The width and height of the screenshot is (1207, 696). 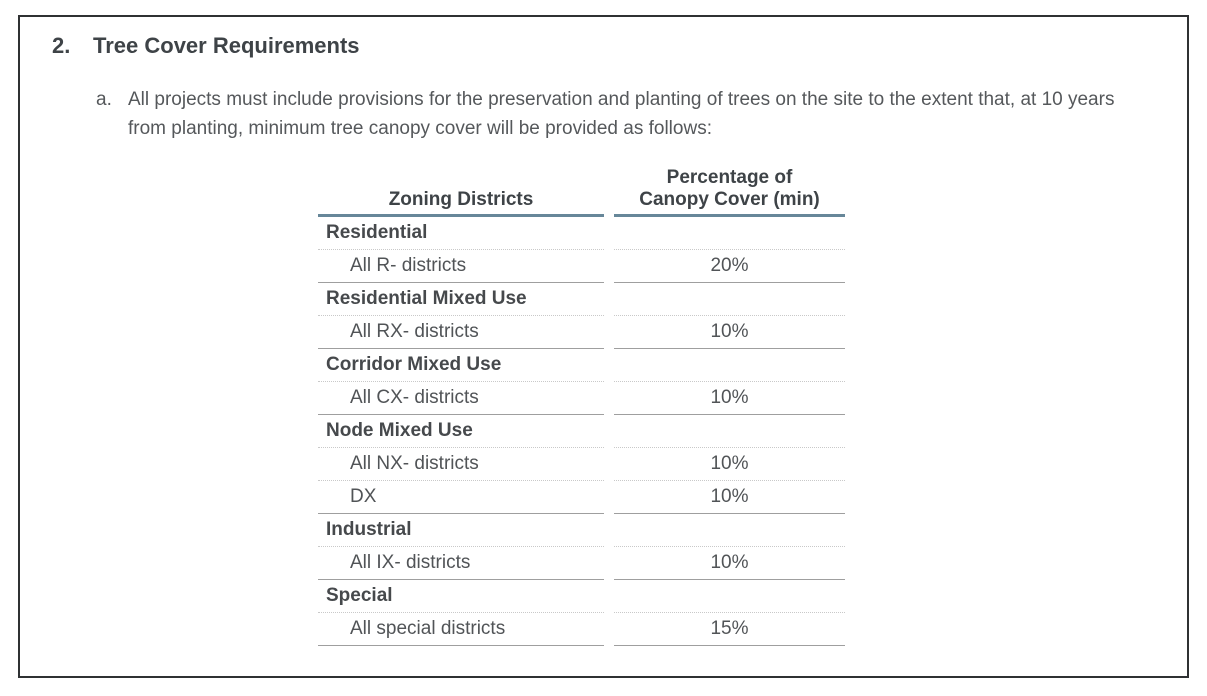 I want to click on table-row: All IX- districts 10%, so click(x=581, y=563).